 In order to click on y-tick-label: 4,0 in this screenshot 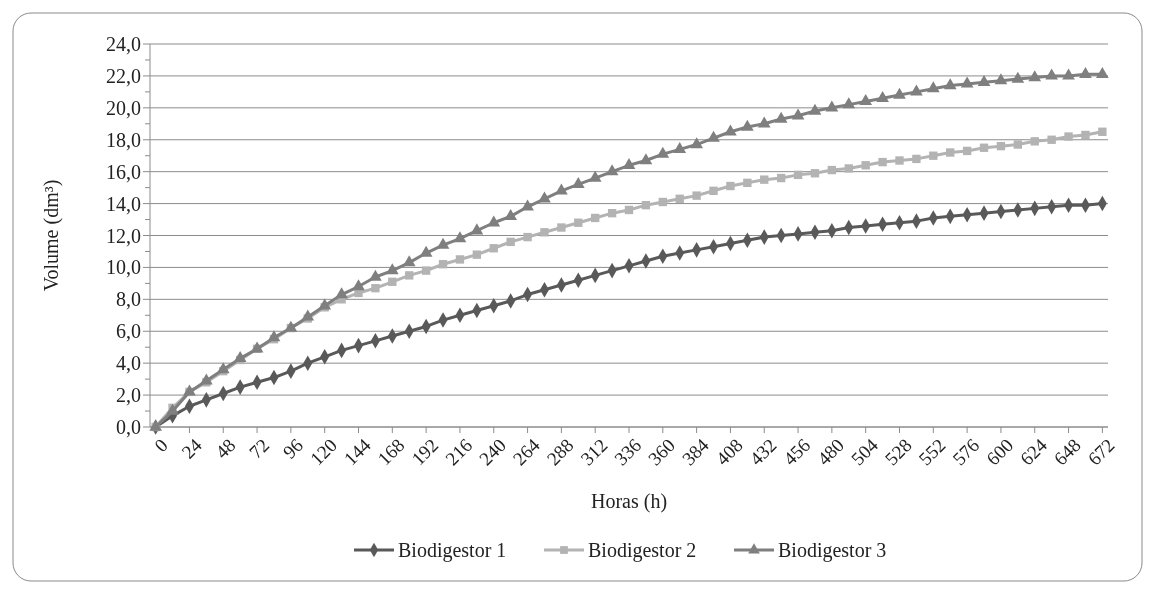, I will do `click(128, 363)`.